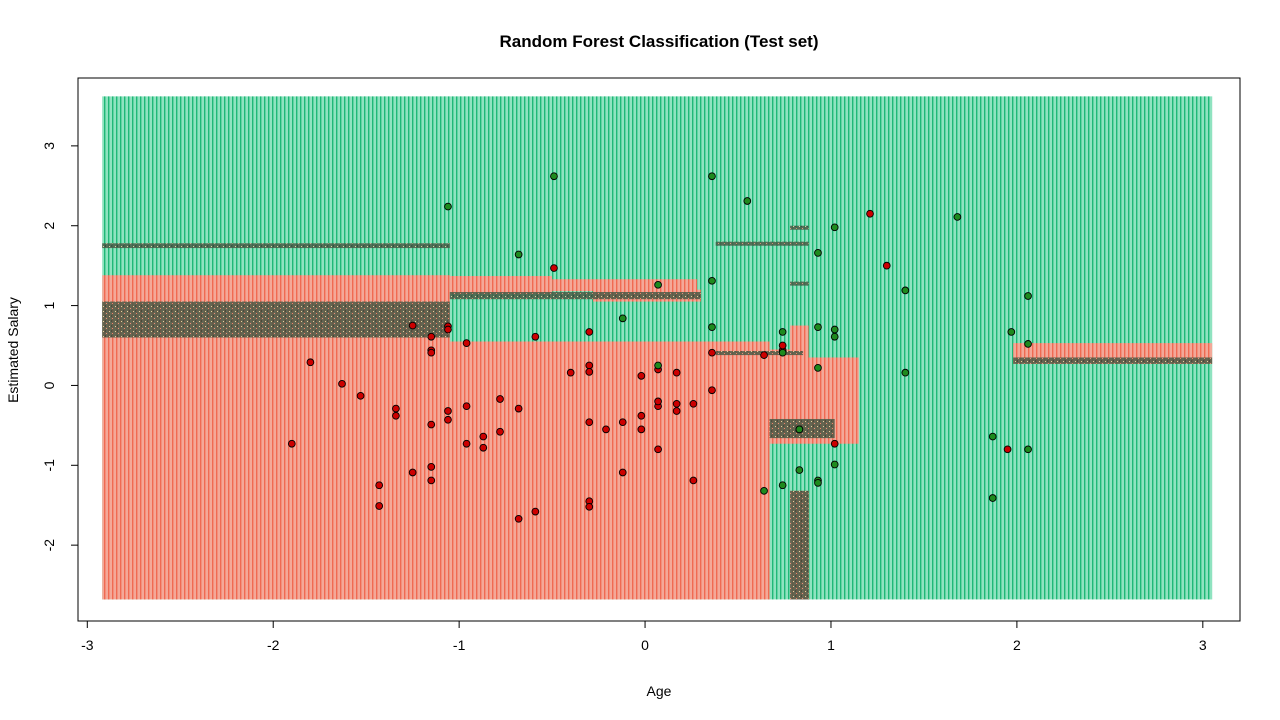 The image size is (1280, 720). What do you see at coordinates (1203, 645) in the screenshot?
I see `x-tick-label: 3` at bounding box center [1203, 645].